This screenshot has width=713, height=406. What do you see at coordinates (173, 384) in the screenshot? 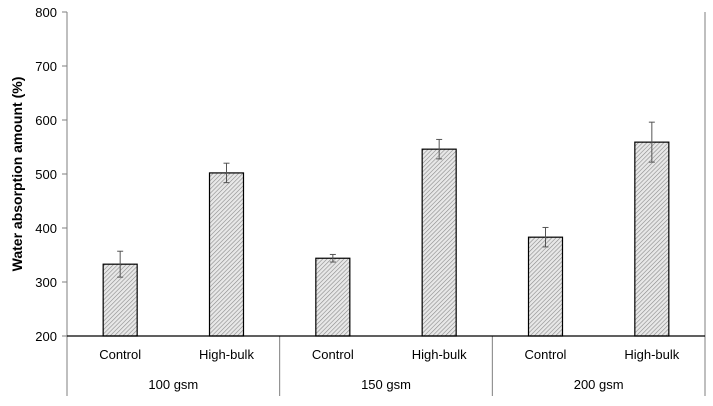
I see `group-label: 100 gsm` at bounding box center [173, 384].